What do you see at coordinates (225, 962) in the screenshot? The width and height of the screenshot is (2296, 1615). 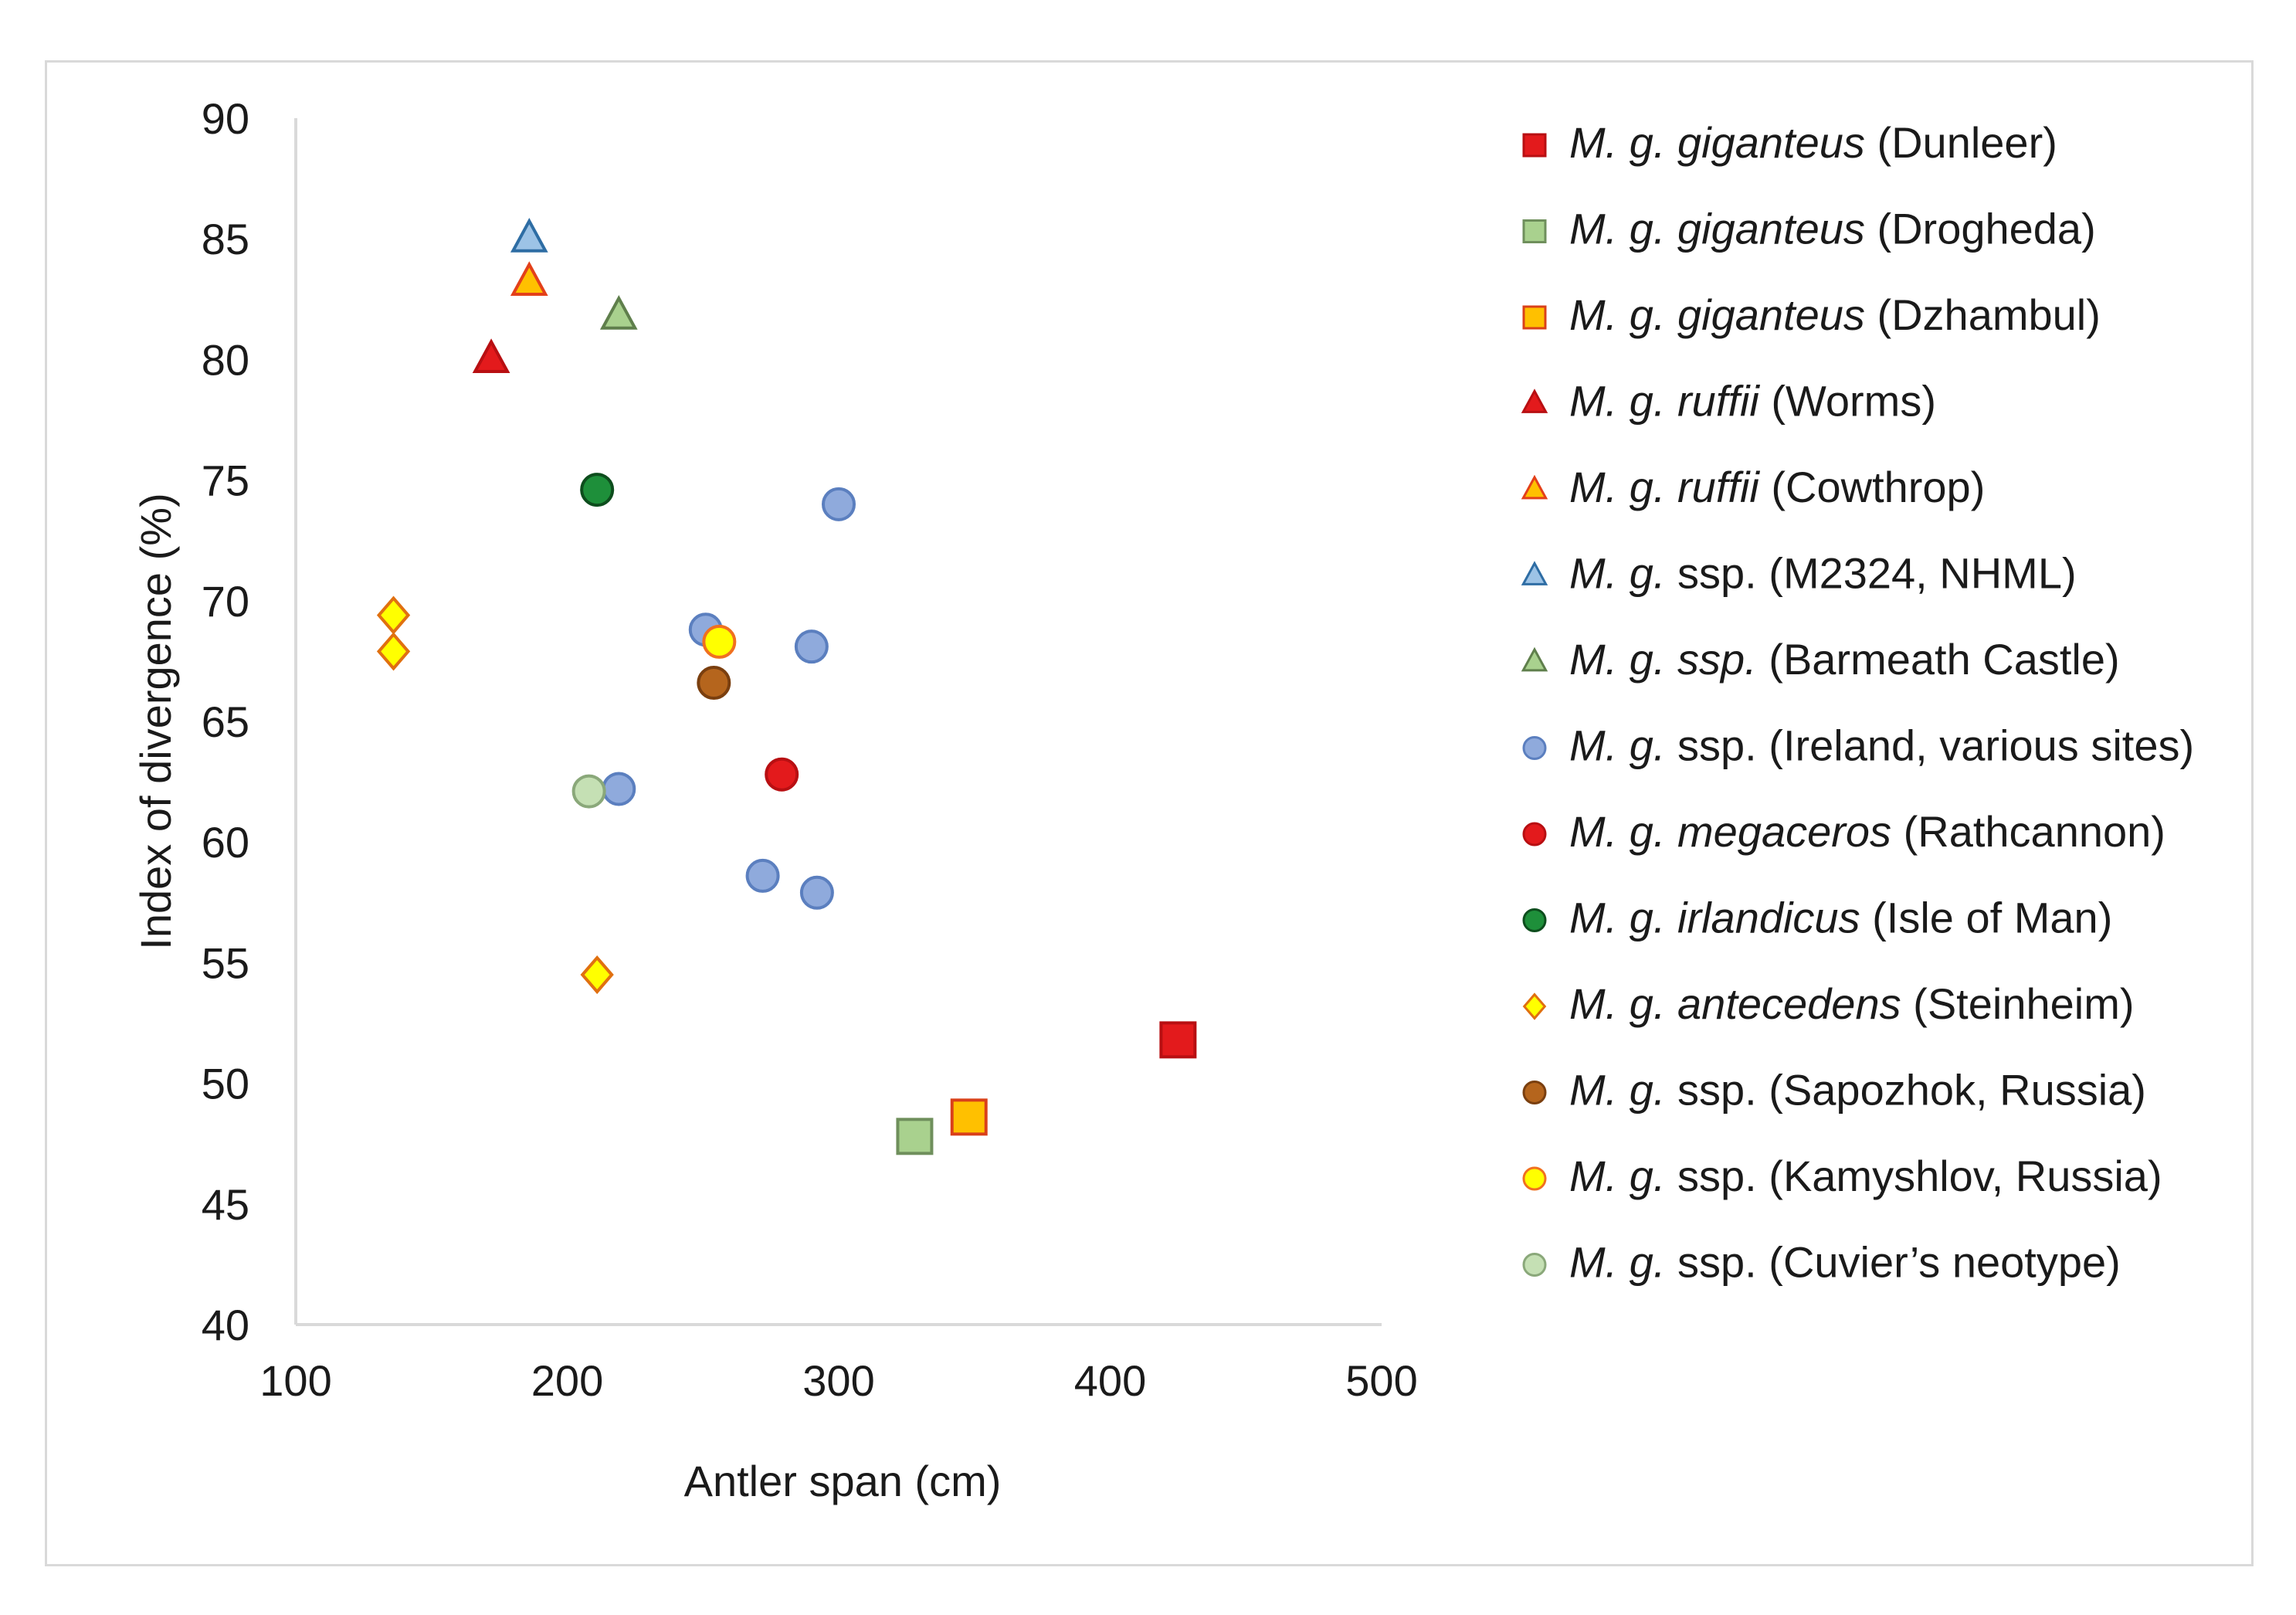 I see `y-tick-label: 55` at bounding box center [225, 962].